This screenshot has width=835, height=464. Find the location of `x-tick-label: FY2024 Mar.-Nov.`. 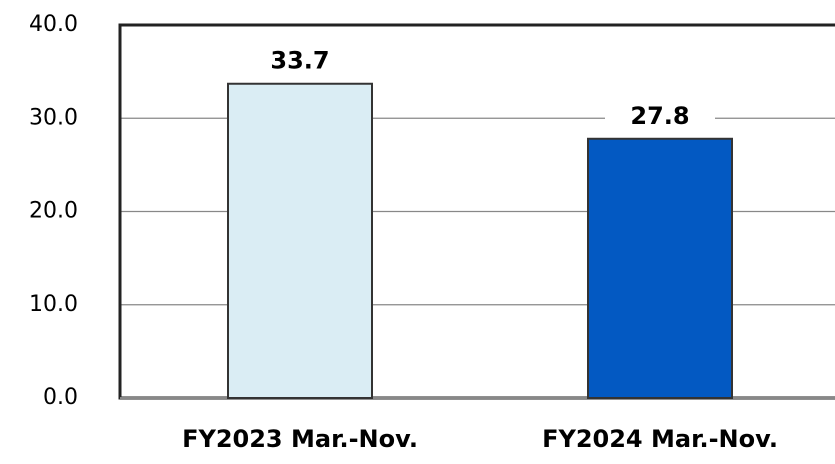

x-tick-label: FY2024 Mar.-Nov. is located at coordinates (660, 439).